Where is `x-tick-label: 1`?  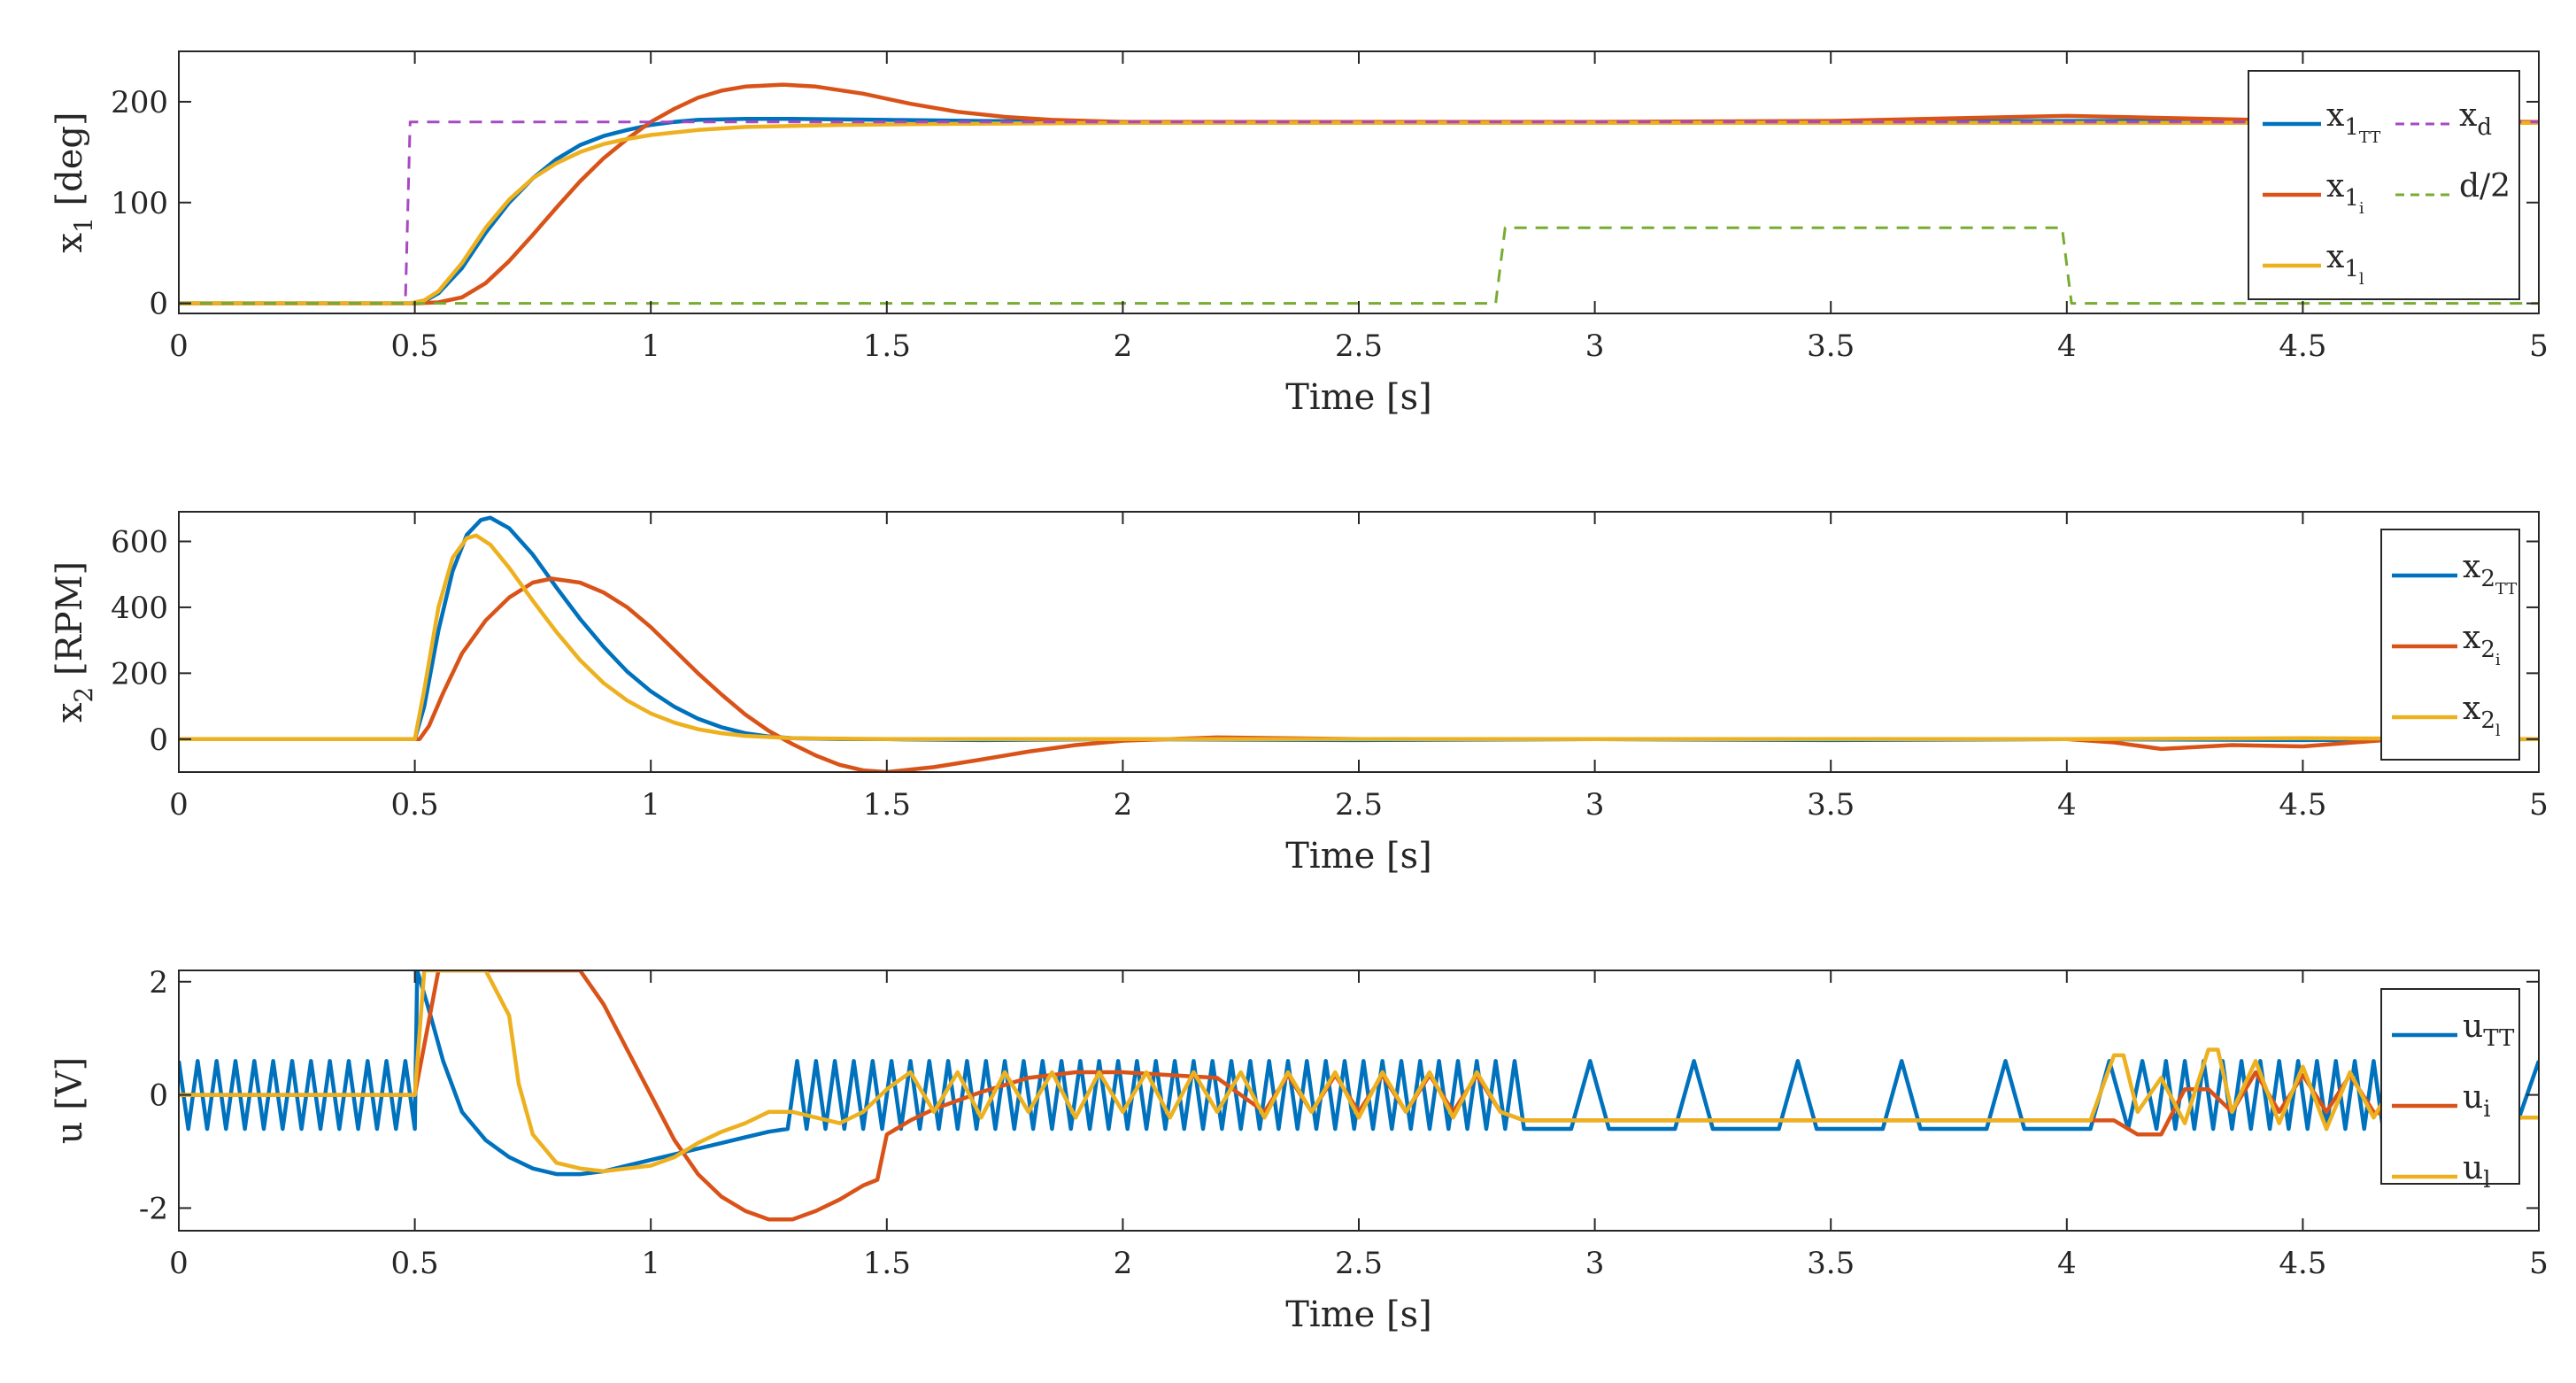 x-tick-label: 1 is located at coordinates (650, 805).